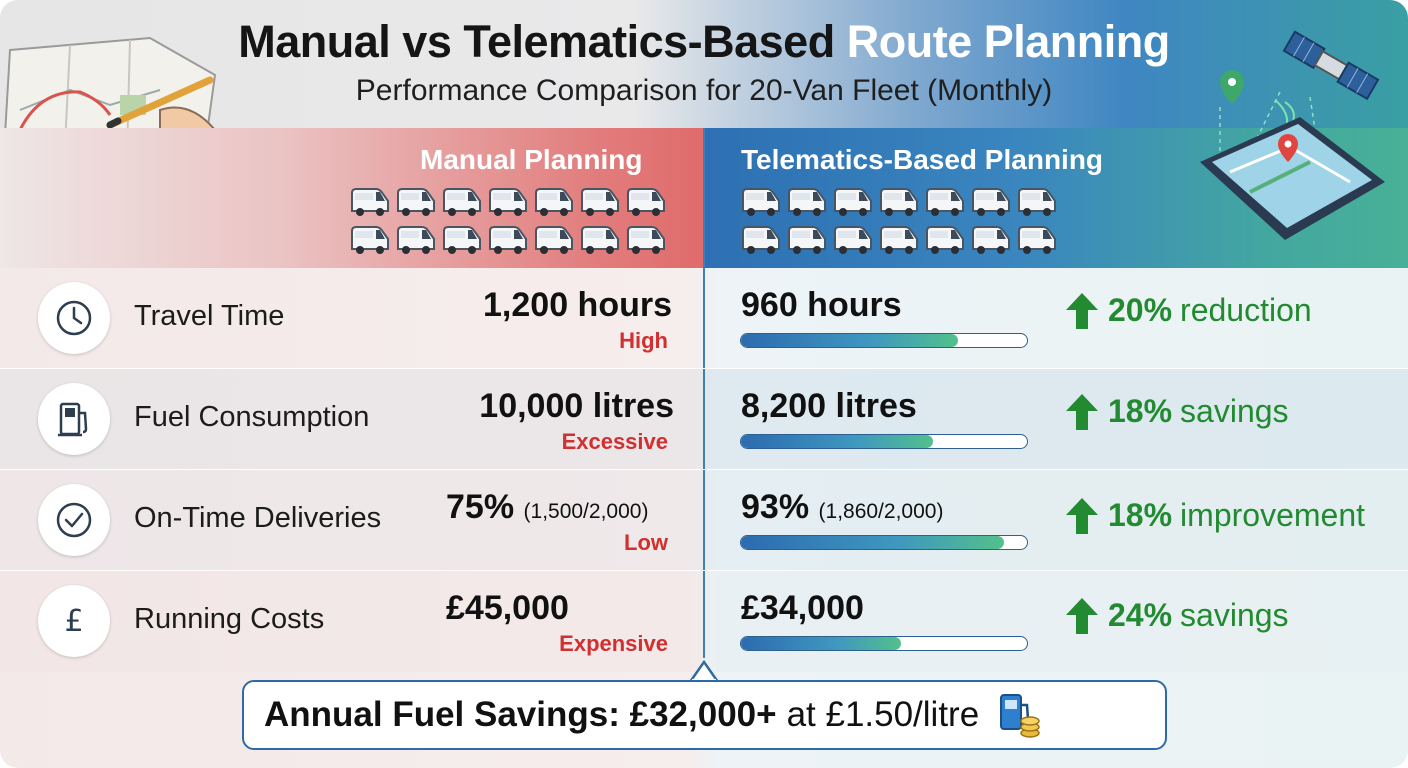 Image resolution: width=1408 pixels, height=768 pixels. Describe the element at coordinates (881, 511) in the screenshot. I see `telematics-value-detail: (1,860/2,000)` at that location.